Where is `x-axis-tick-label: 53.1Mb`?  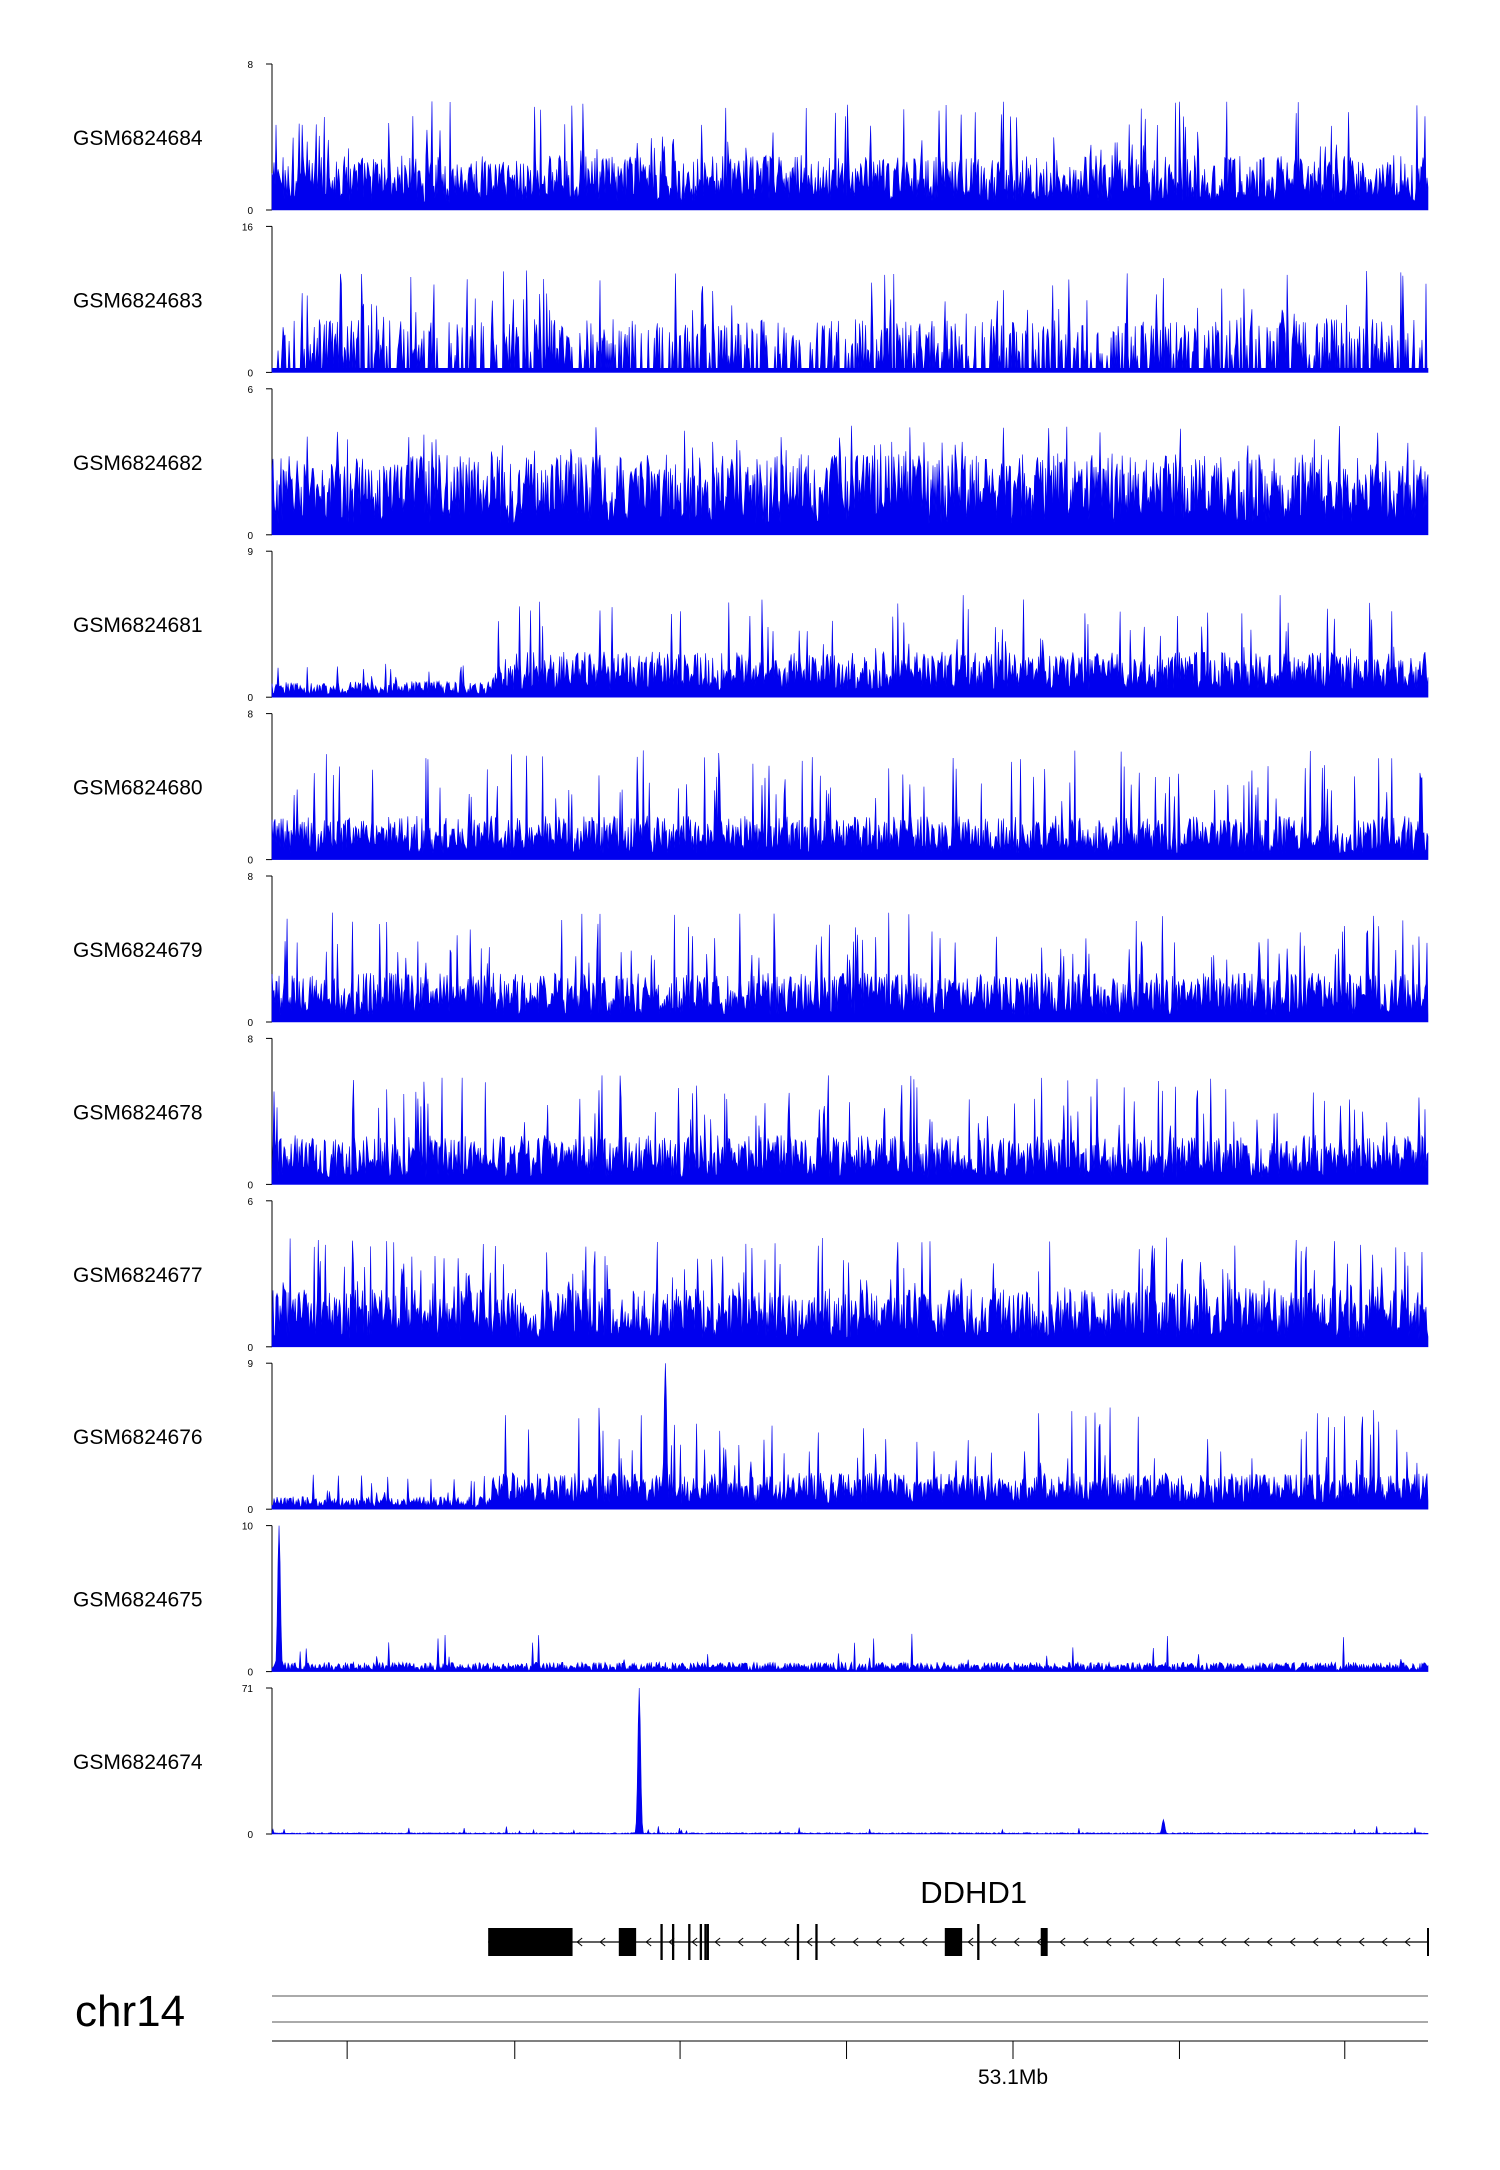 x-axis-tick-label: 53.1Mb is located at coordinates (1013, 2077).